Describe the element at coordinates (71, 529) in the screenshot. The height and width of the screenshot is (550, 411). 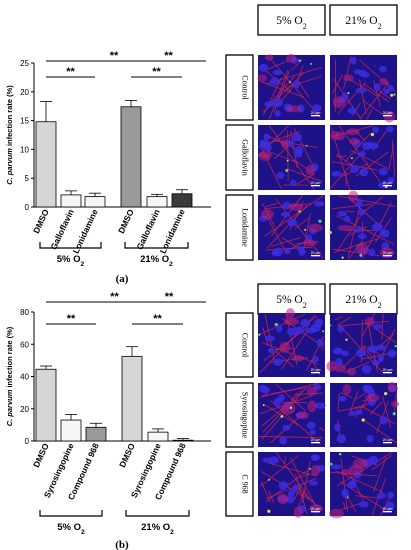
I see `group-label: 5% O2` at that location.